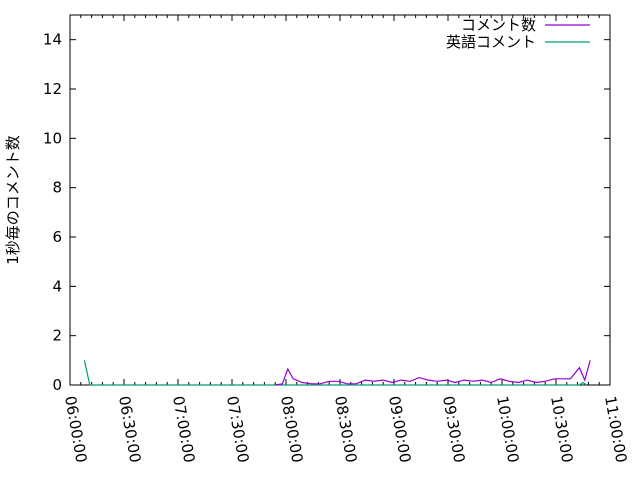 This screenshot has height=480, width=640. I want to click on y-tick-label: 8, so click(57, 188).